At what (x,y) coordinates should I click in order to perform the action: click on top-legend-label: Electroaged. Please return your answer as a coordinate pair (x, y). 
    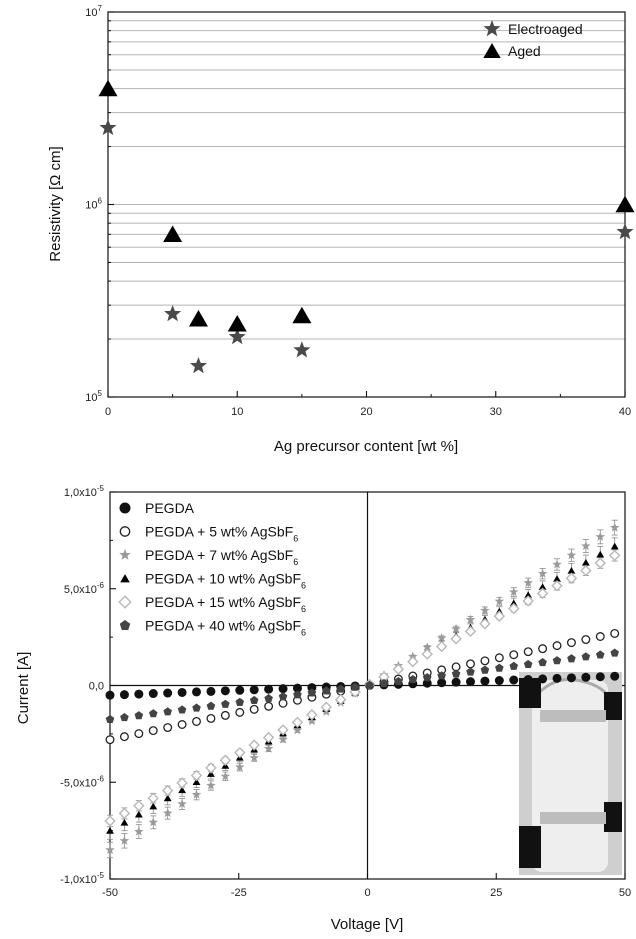
    Looking at the image, I should click on (545, 29).